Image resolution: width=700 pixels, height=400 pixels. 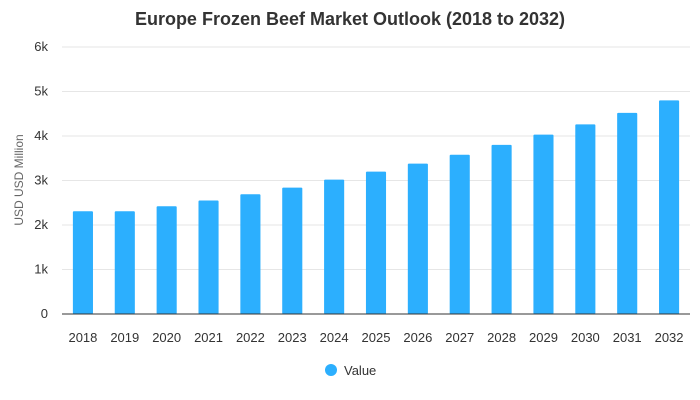 What do you see at coordinates (41, 91) in the screenshot?
I see `y-tick-label: 5k` at bounding box center [41, 91].